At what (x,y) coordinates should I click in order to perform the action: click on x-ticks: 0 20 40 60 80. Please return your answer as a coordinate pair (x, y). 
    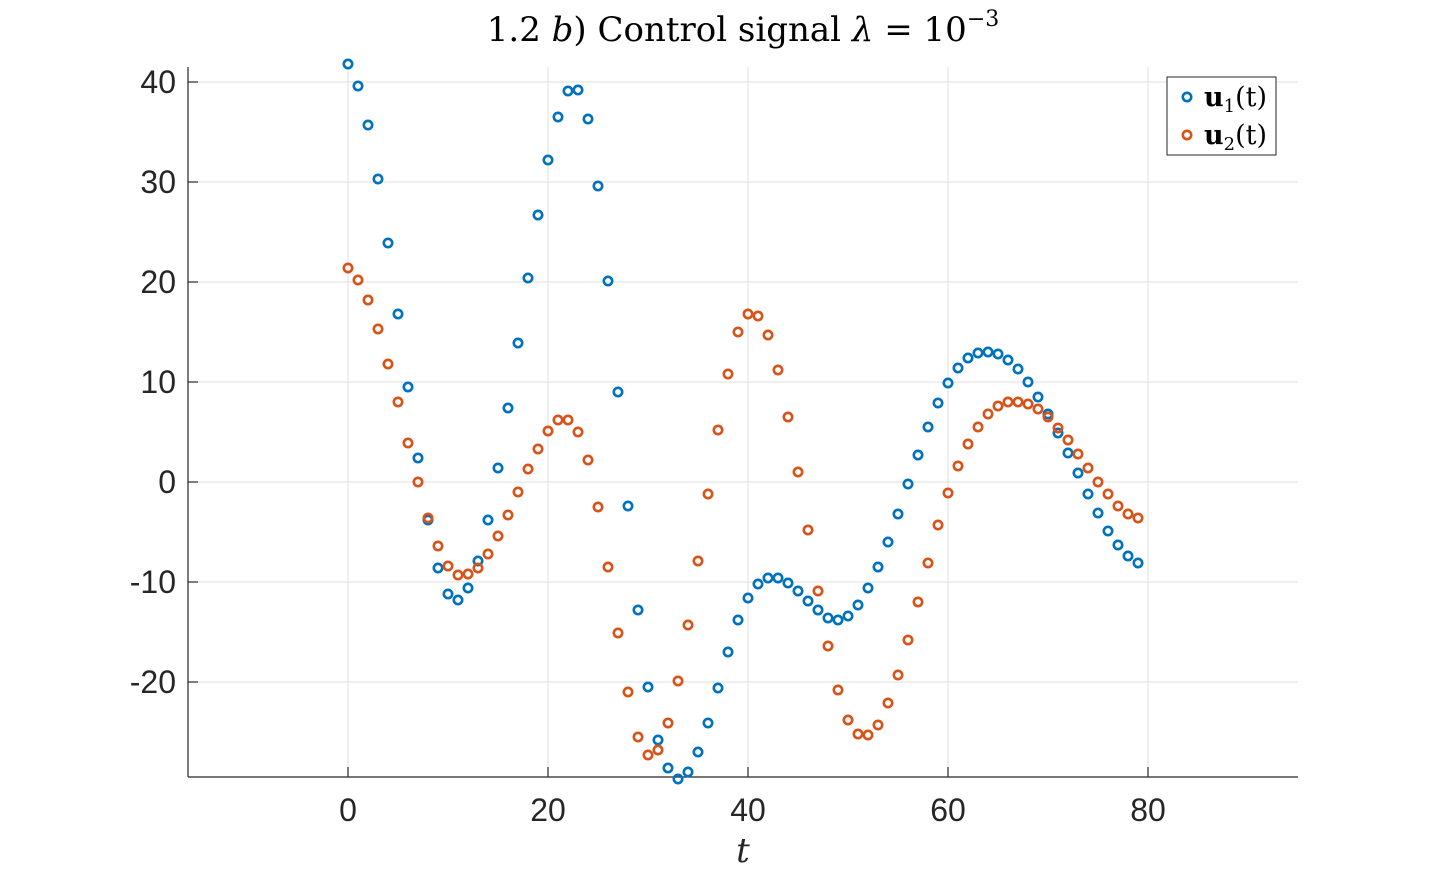
    Looking at the image, I should click on (752, 797).